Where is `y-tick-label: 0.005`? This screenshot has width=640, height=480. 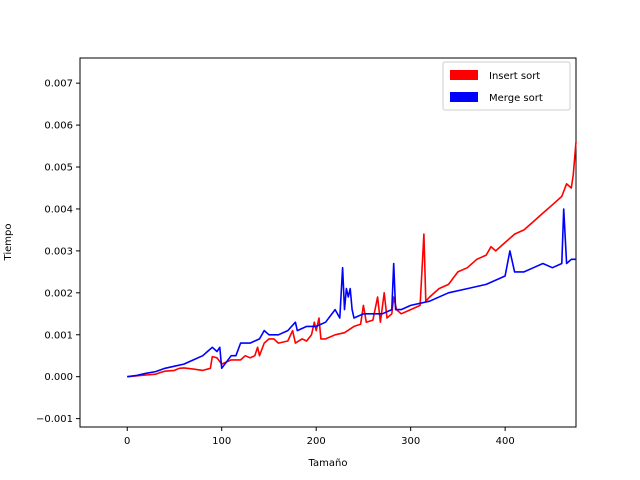 y-tick-label: 0.005 is located at coordinates (58, 168).